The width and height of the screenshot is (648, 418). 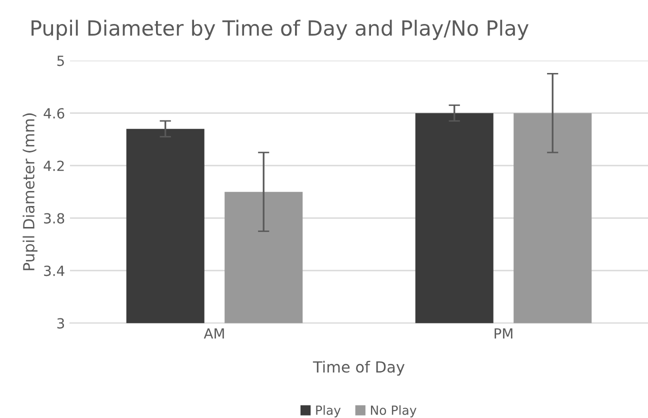 What do you see at coordinates (280, 30) in the screenshot?
I see `chart-title: Pupil Diameter by Time of Day and Play/No Play` at bounding box center [280, 30].